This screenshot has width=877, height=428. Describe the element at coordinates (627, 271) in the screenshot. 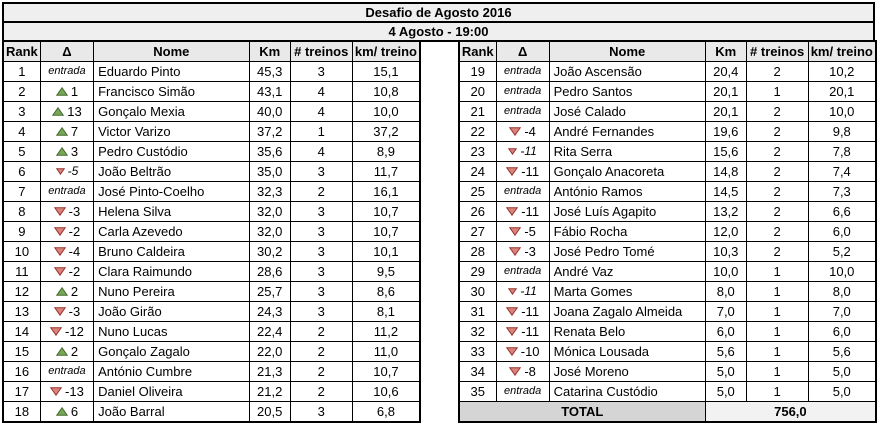

I see `name-cell: André Vaz` at that location.